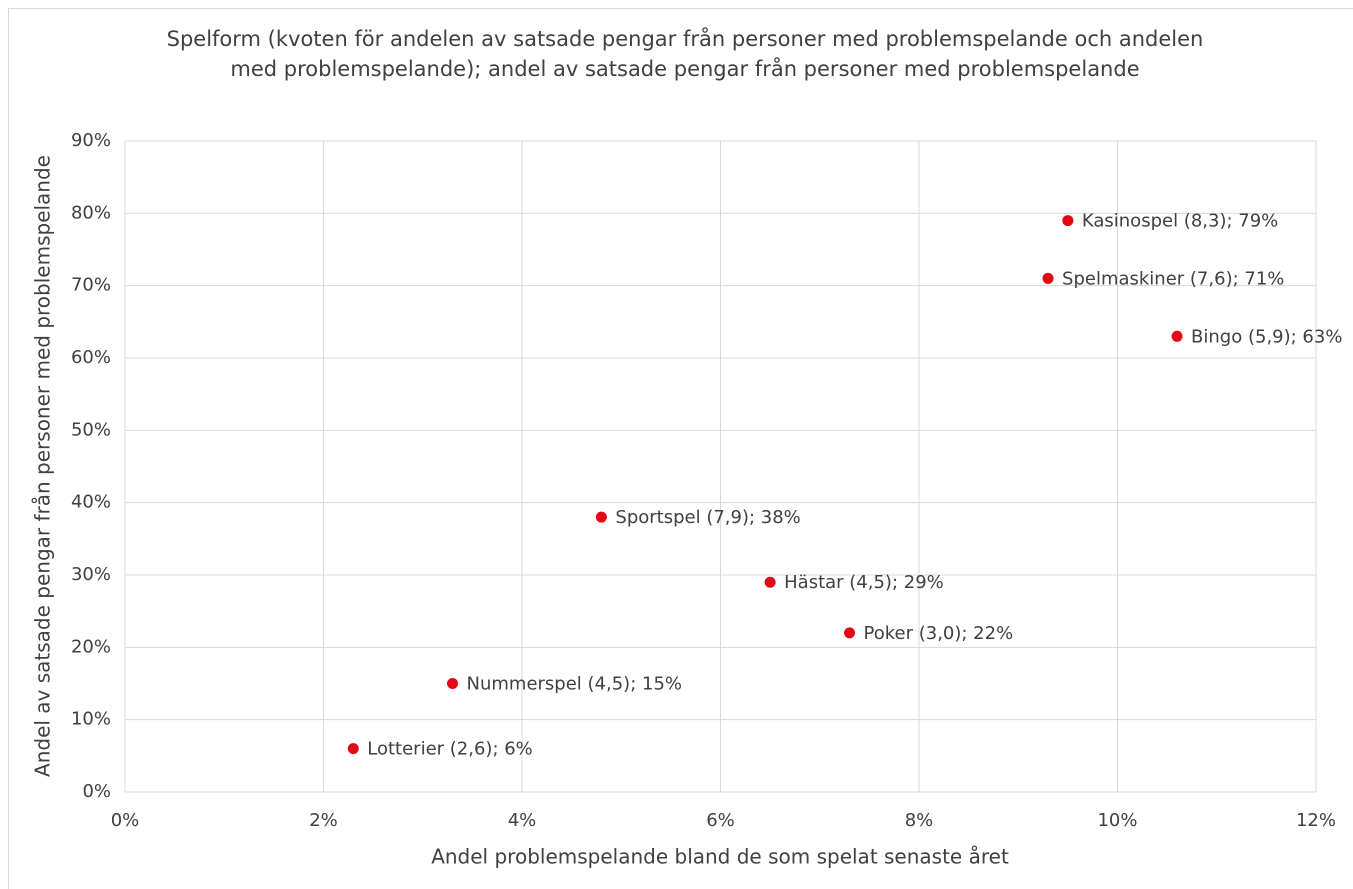  Describe the element at coordinates (96, 791) in the screenshot. I see `y-tick-label: 0%` at that location.